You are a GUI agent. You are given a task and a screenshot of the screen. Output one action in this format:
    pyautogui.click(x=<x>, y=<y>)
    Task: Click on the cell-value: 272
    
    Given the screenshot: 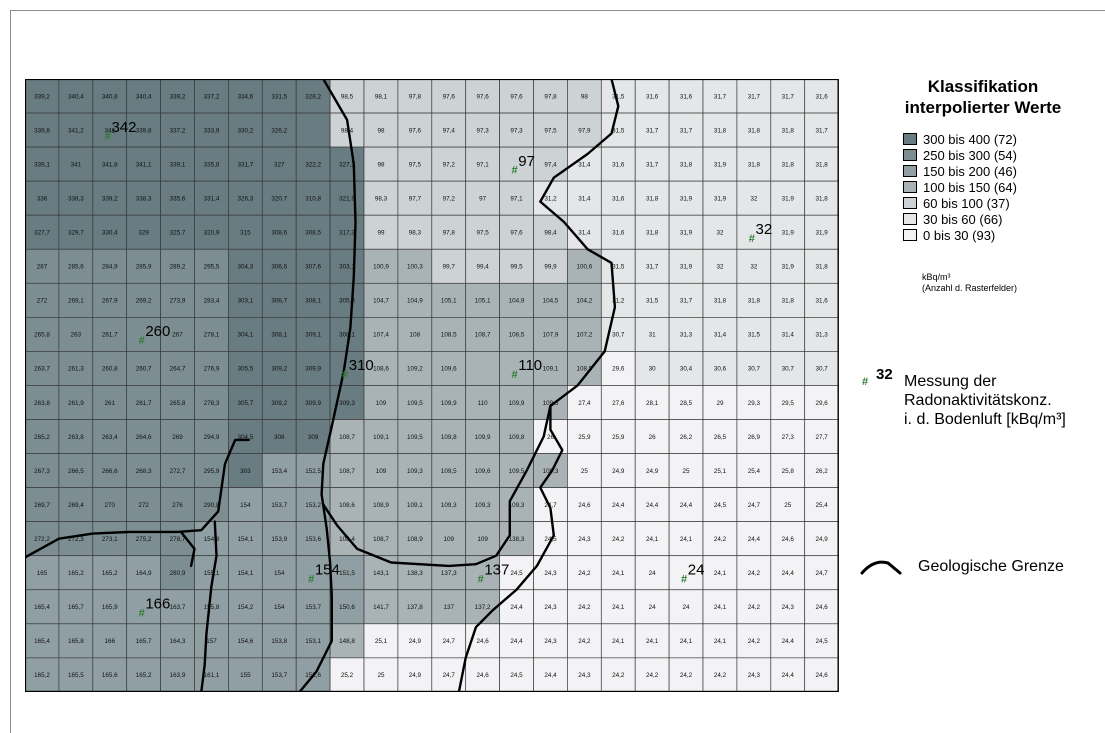 What is the action you would take?
    pyautogui.click(x=143, y=505)
    